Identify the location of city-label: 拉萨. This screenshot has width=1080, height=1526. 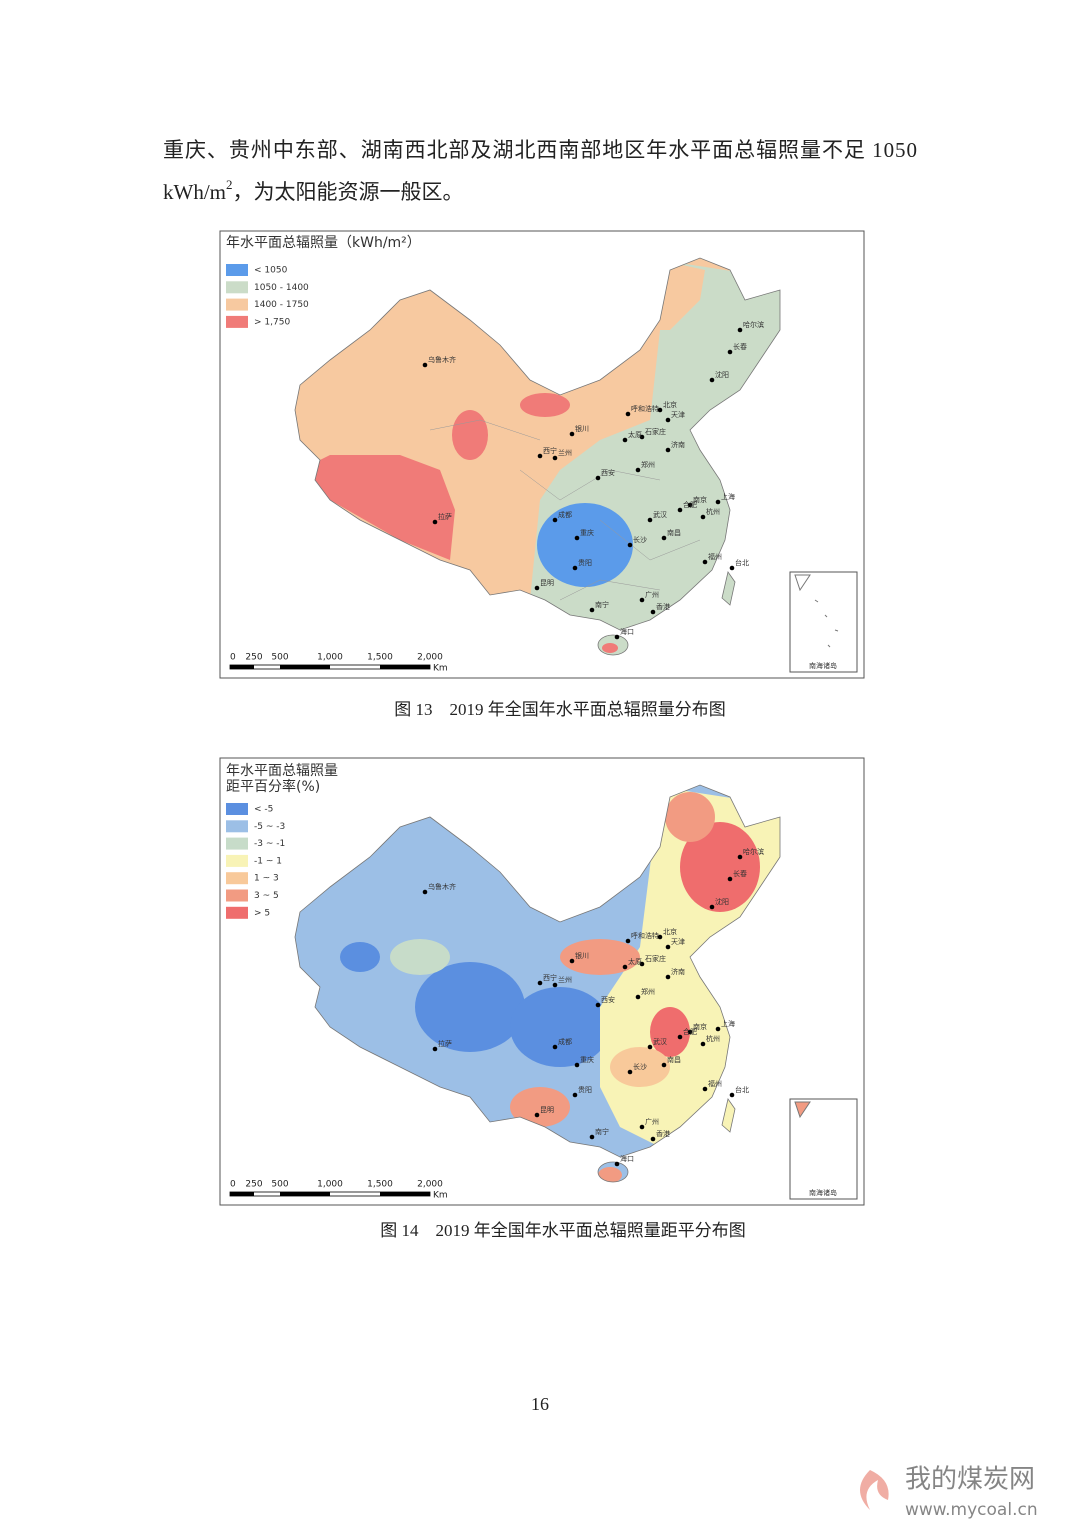
(445, 516).